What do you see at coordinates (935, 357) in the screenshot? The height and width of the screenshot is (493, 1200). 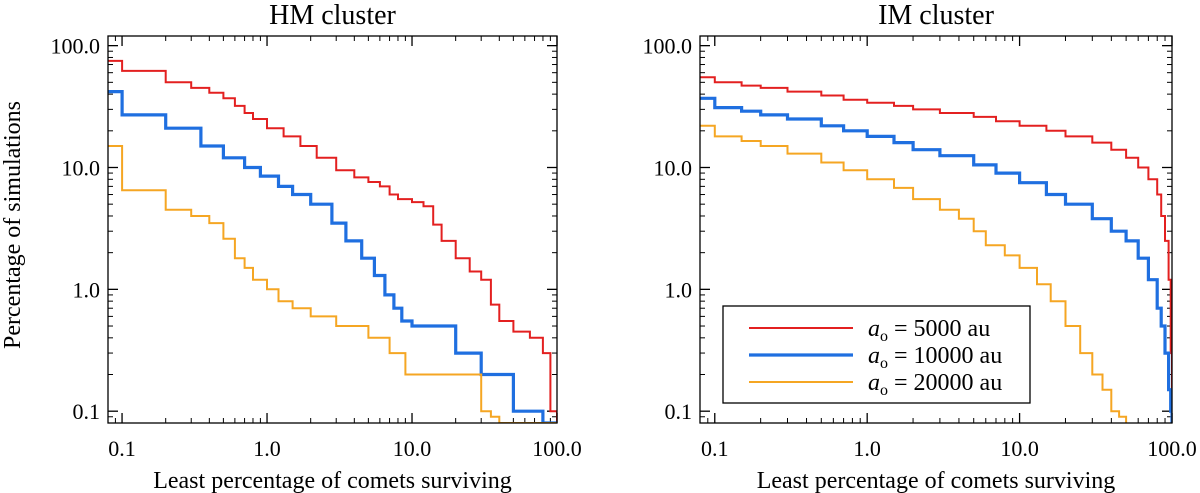 I see `legend-label: ao = 10000 au` at bounding box center [935, 357].